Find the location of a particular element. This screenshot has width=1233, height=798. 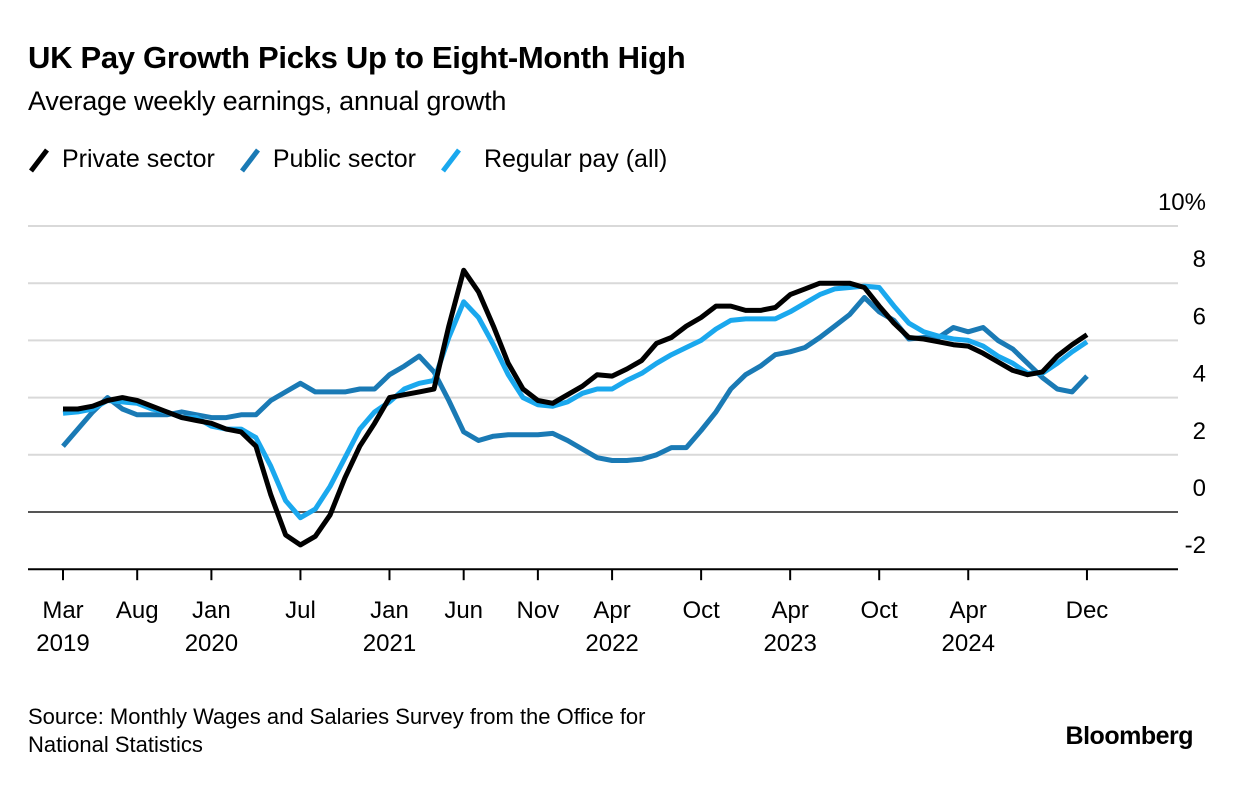

y-tick-label: 4 is located at coordinates (1199, 374).